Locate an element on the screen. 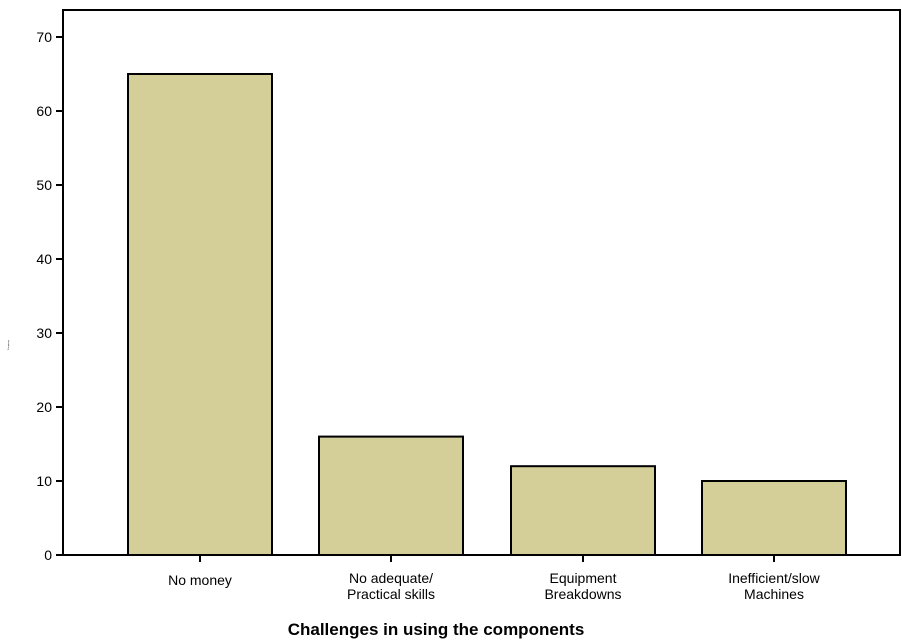  x-category-label-line: Inefficient/slow is located at coordinates (774, 578).